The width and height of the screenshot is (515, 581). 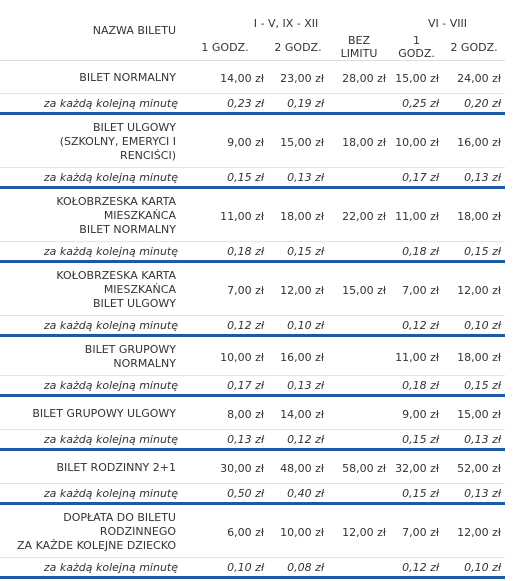 I want to click on price: 52,00 zł, so click(x=474, y=466).